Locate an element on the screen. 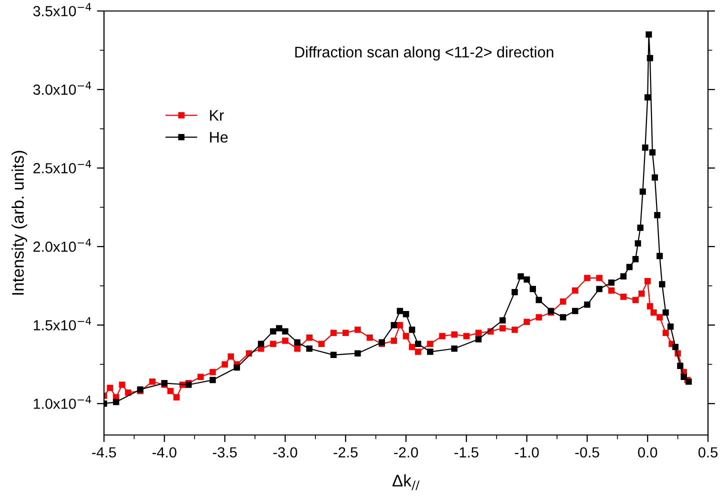  y-axis-title: Intensity (arb. units) is located at coordinates (20, 222).